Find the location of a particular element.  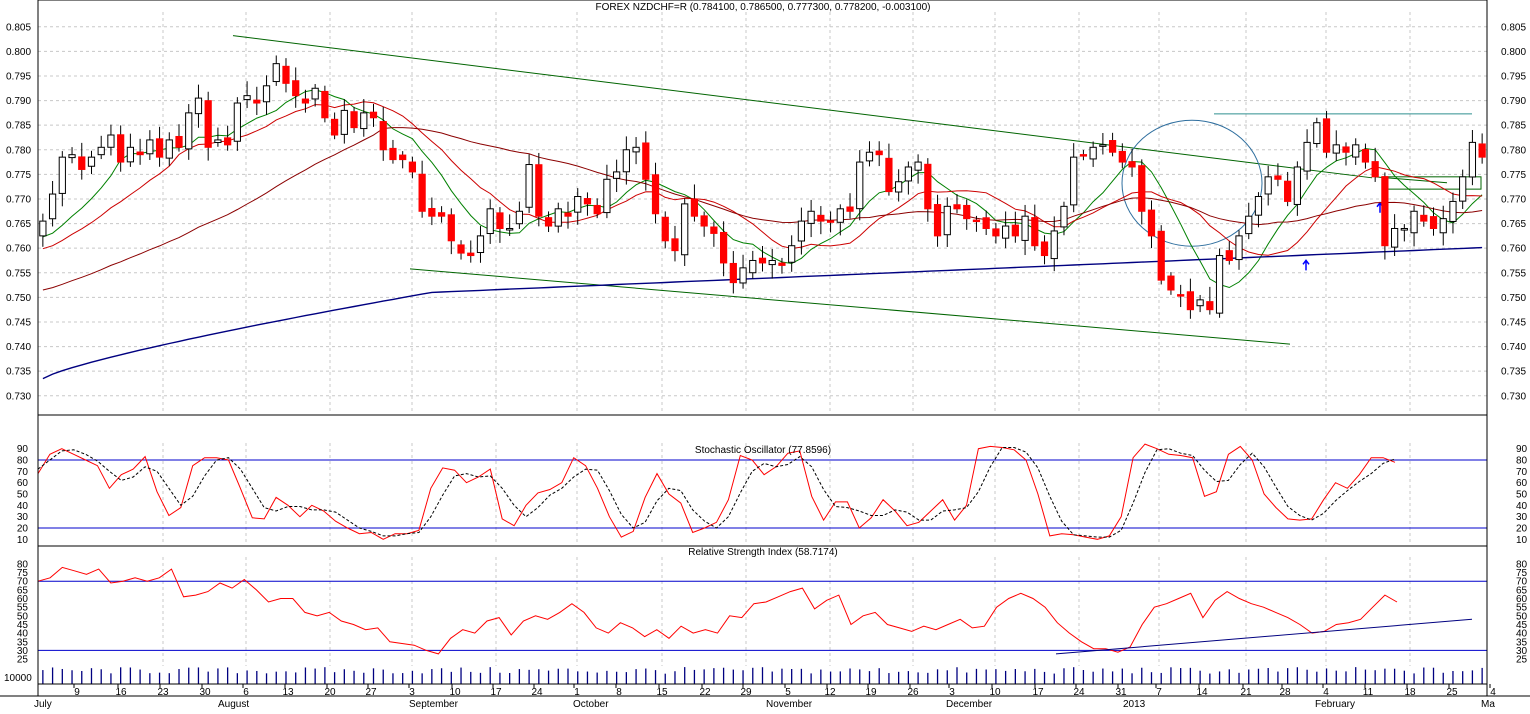

x-day-label: 24 is located at coordinates (537, 692).